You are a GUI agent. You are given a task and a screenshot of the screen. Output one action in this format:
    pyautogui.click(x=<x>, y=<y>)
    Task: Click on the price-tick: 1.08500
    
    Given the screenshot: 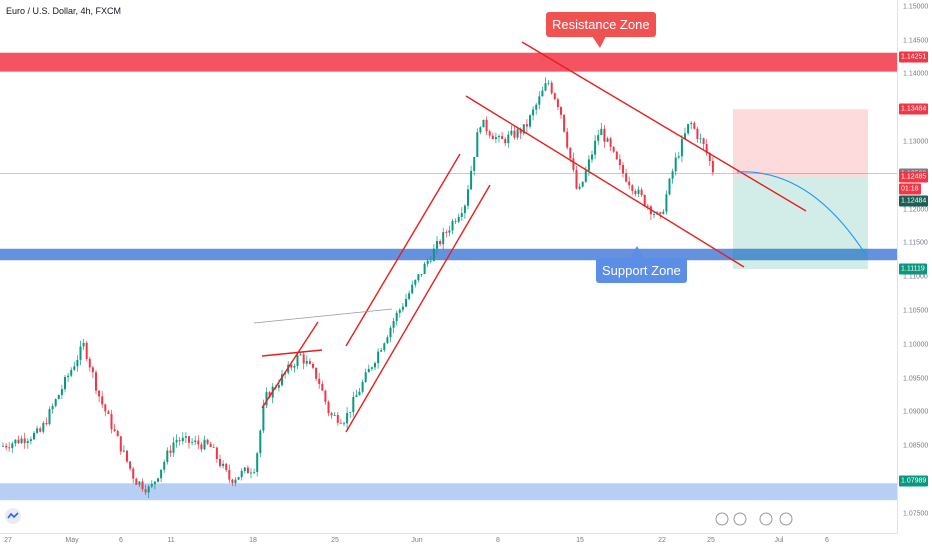 What is the action you would take?
    pyautogui.click(x=916, y=446)
    